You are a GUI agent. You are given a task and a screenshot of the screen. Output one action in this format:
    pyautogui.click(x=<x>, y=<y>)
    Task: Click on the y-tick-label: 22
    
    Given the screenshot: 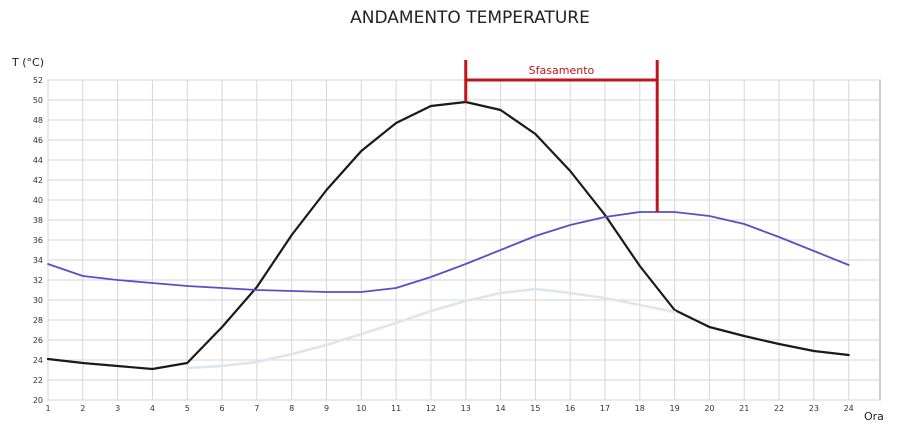 What is the action you would take?
    pyautogui.click(x=38, y=380)
    